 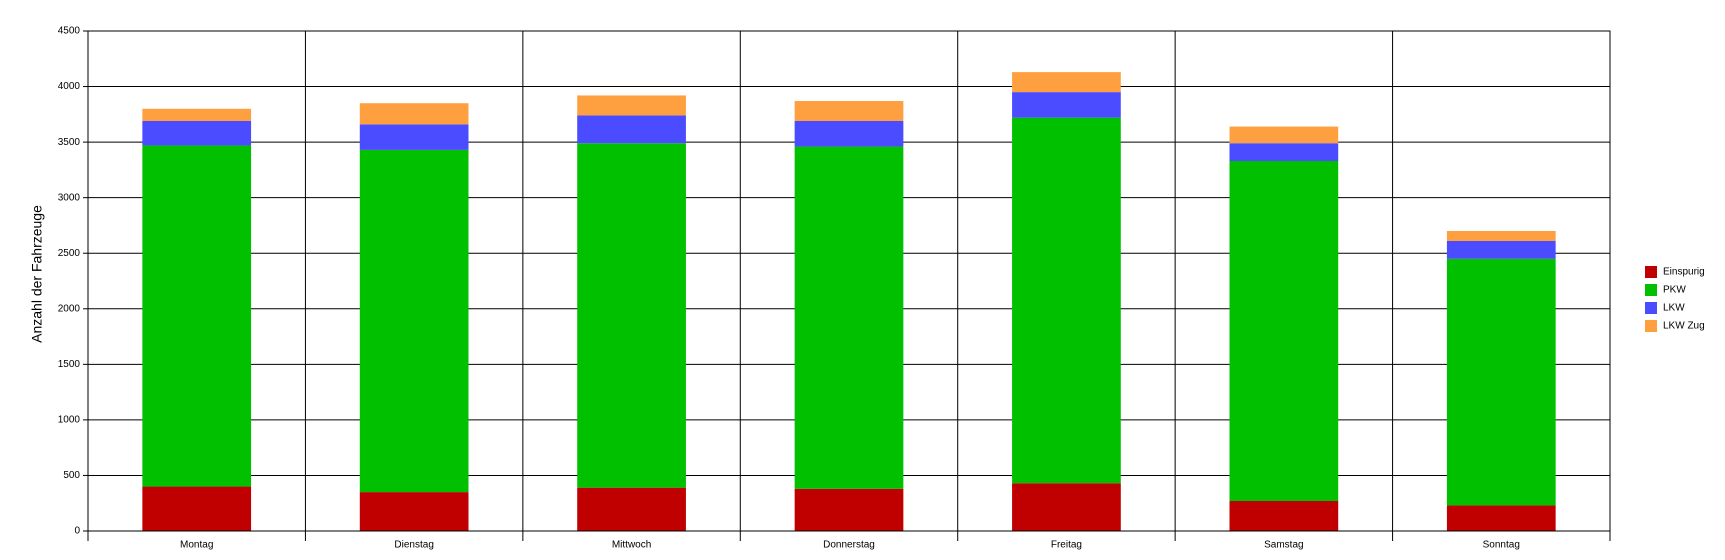 I want to click on y-tick-label: 3000, so click(x=69, y=197).